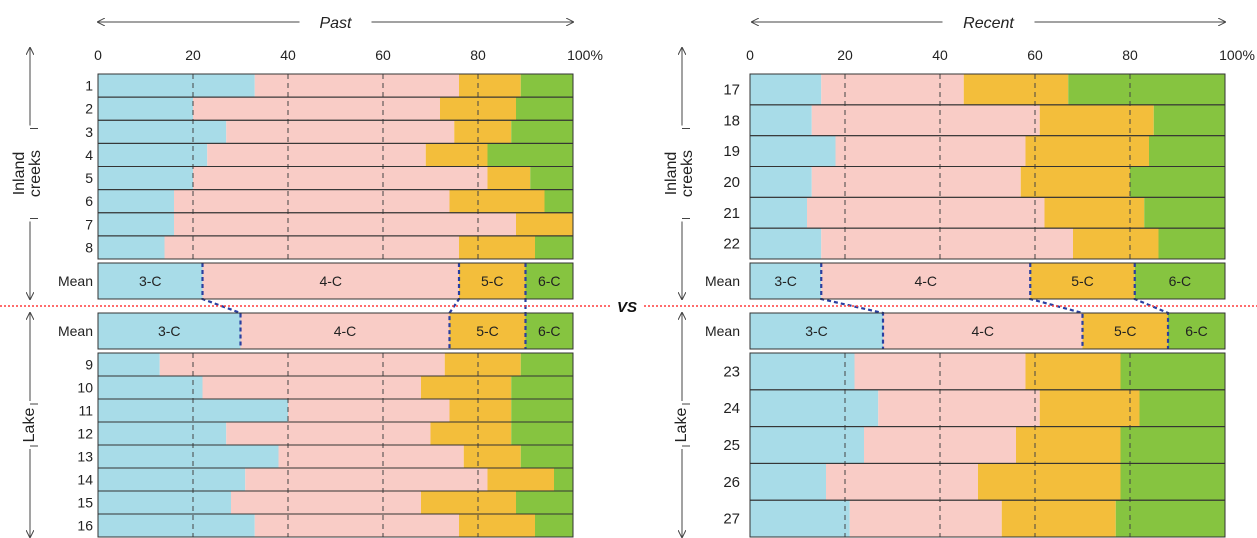 Image resolution: width=1257 pixels, height=538 pixels. Describe the element at coordinates (731, 408) in the screenshot. I see `row-label: 24` at that location.